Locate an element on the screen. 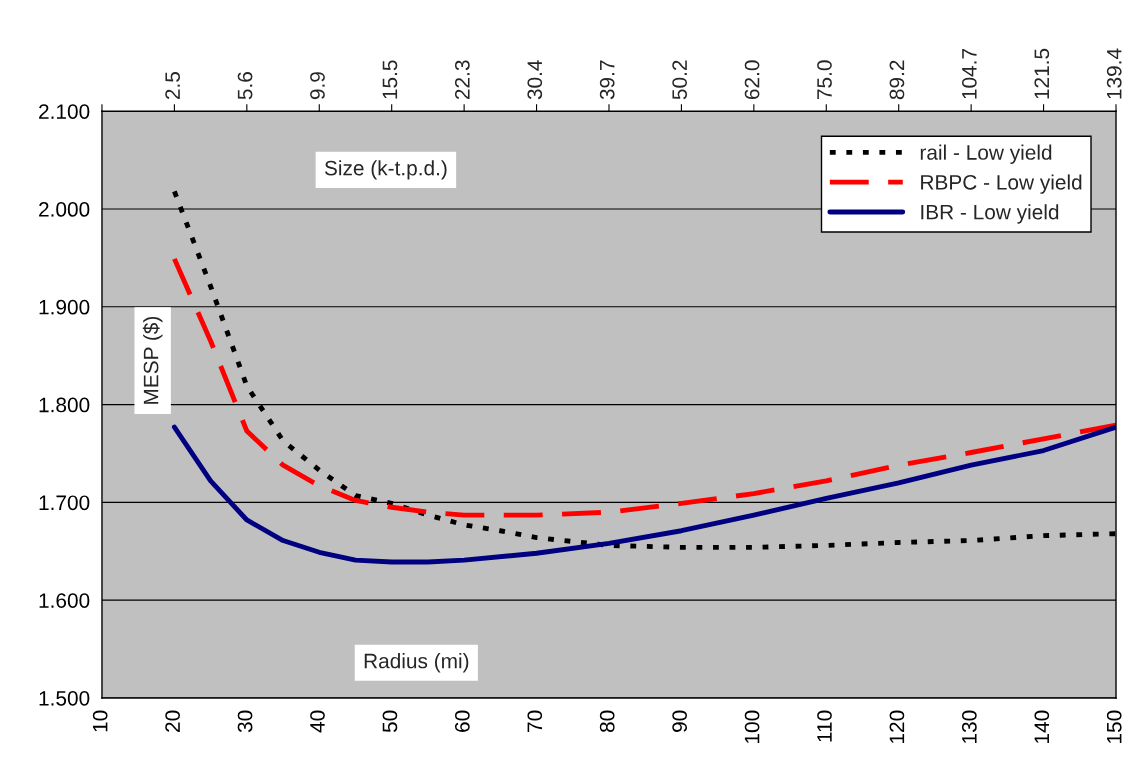 The image size is (1133, 767). text: 62.0 is located at coordinates (752, 80).